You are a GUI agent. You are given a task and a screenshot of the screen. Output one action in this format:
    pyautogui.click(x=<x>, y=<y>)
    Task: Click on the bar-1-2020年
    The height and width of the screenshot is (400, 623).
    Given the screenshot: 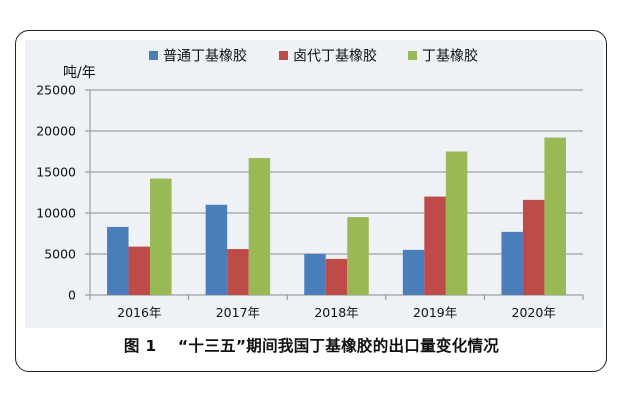 What is the action you would take?
    pyautogui.click(x=512, y=263)
    